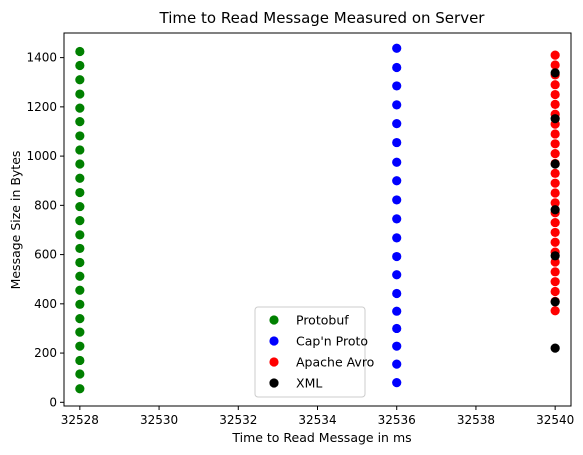  Describe the element at coordinates (45, 304) in the screenshot. I see `y-tick-label-2: 400` at that location.